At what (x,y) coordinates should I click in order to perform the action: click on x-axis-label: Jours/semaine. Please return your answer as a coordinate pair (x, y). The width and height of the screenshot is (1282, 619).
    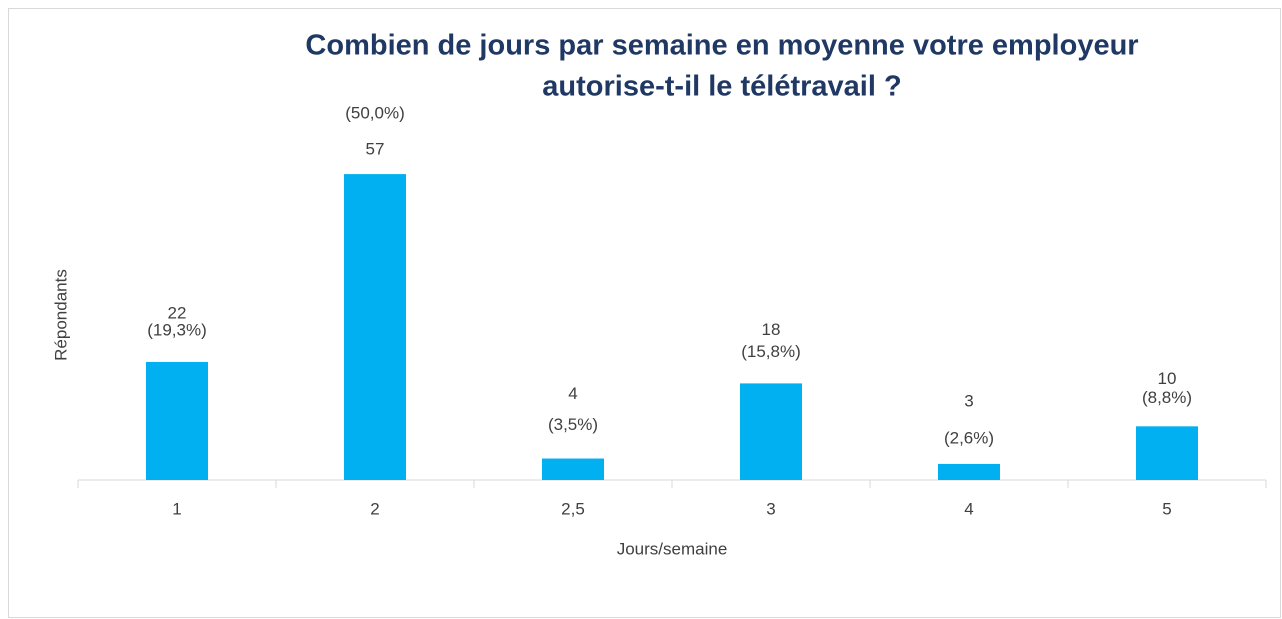
    Looking at the image, I should click on (672, 548).